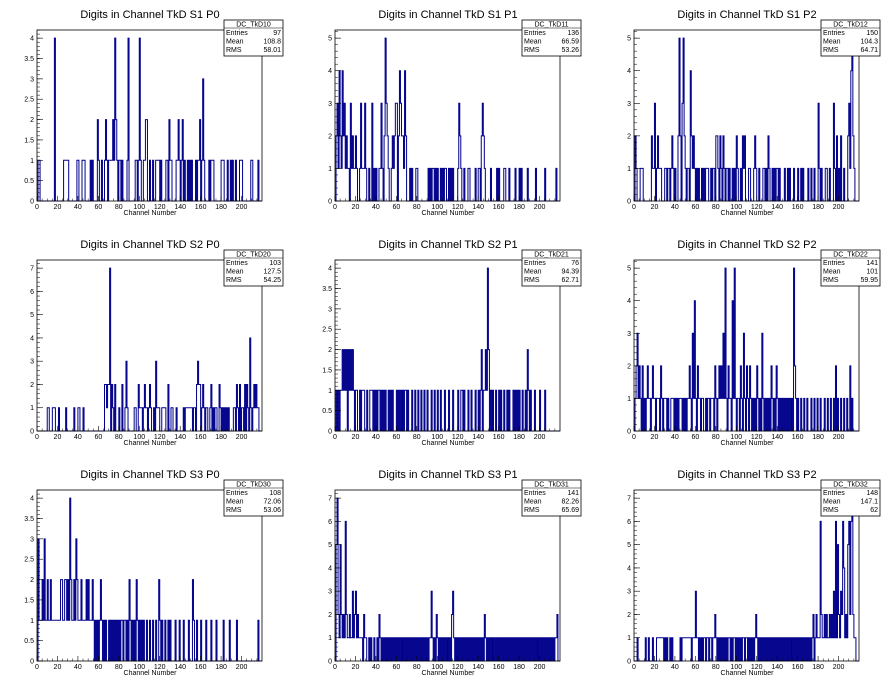 The image size is (896, 690). What do you see at coordinates (221, 667) in the screenshot?
I see `x-tick-label: 180` at bounding box center [221, 667].